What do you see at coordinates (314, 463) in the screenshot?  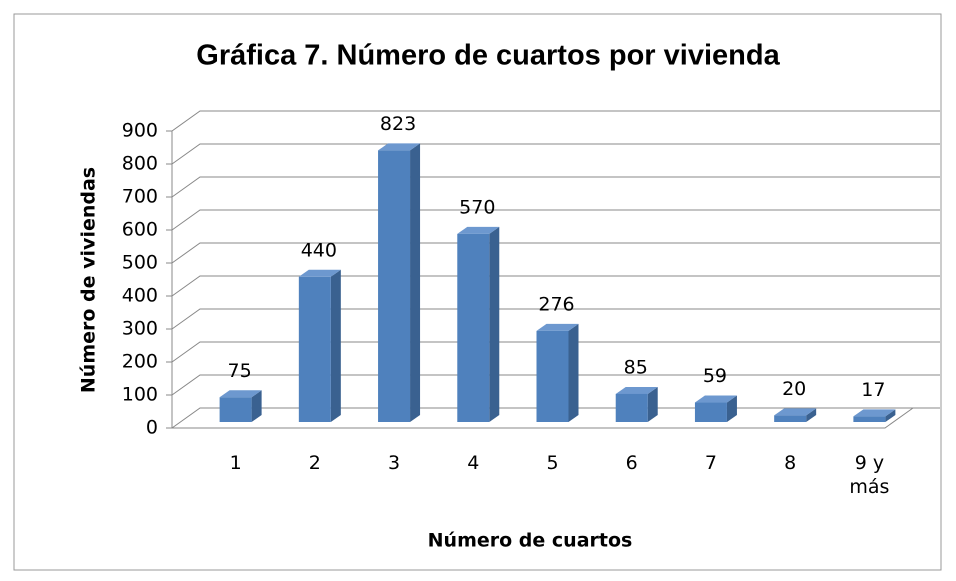 I see `x-tick-label: 2` at bounding box center [314, 463].